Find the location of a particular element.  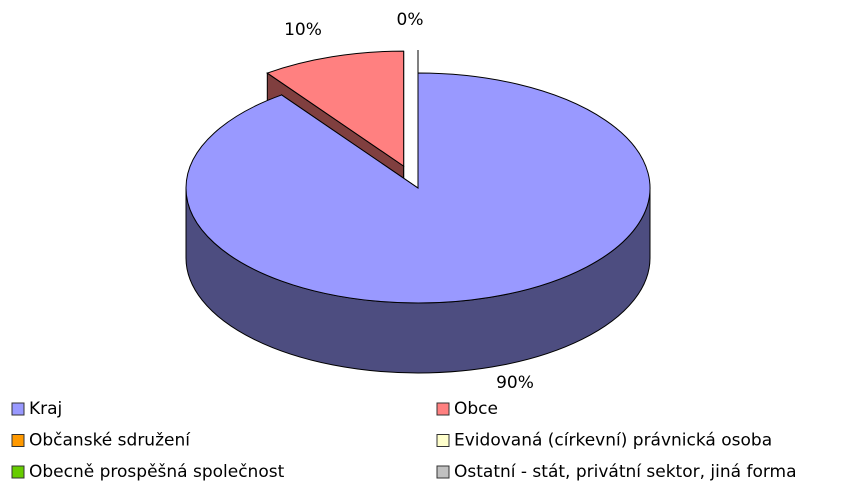

legend-label: Občanské sdružení is located at coordinates (110, 441).